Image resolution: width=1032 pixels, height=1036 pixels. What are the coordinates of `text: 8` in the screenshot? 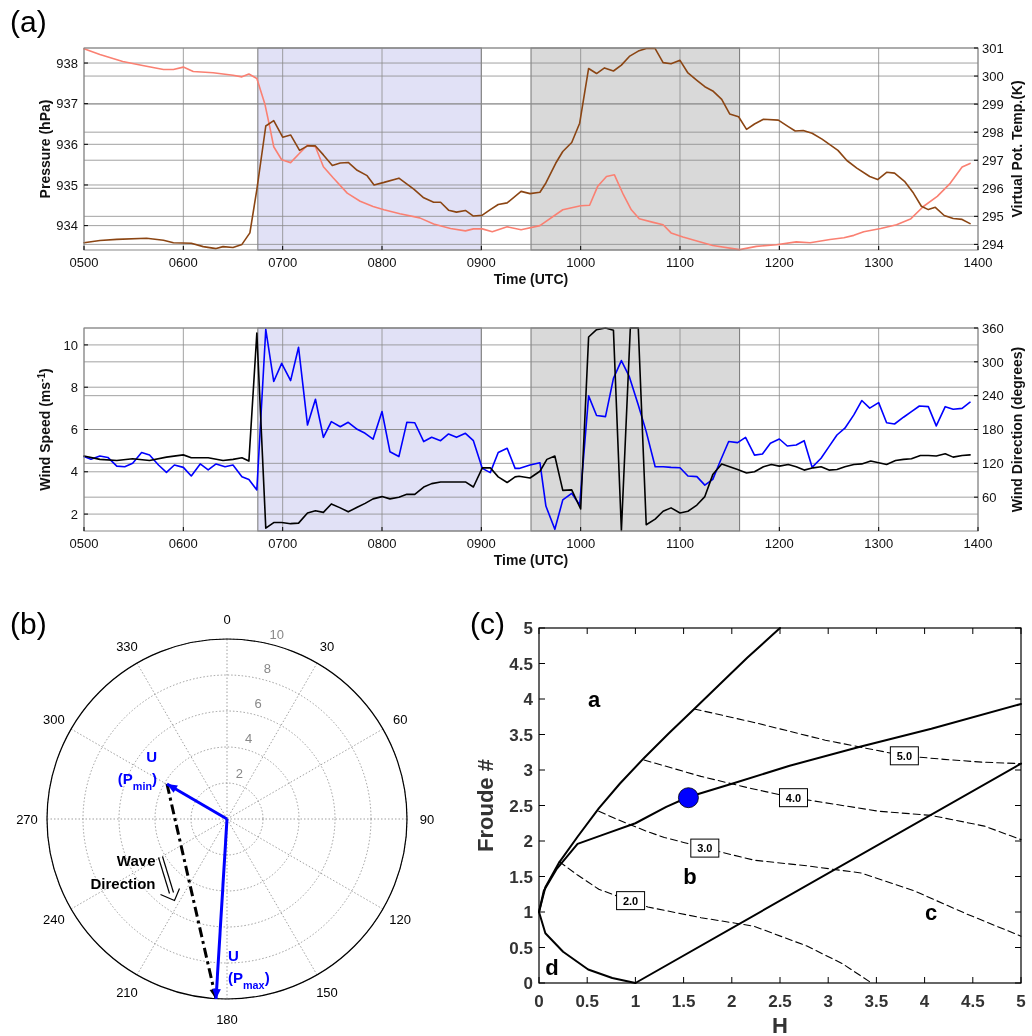 It's located at (267, 669).